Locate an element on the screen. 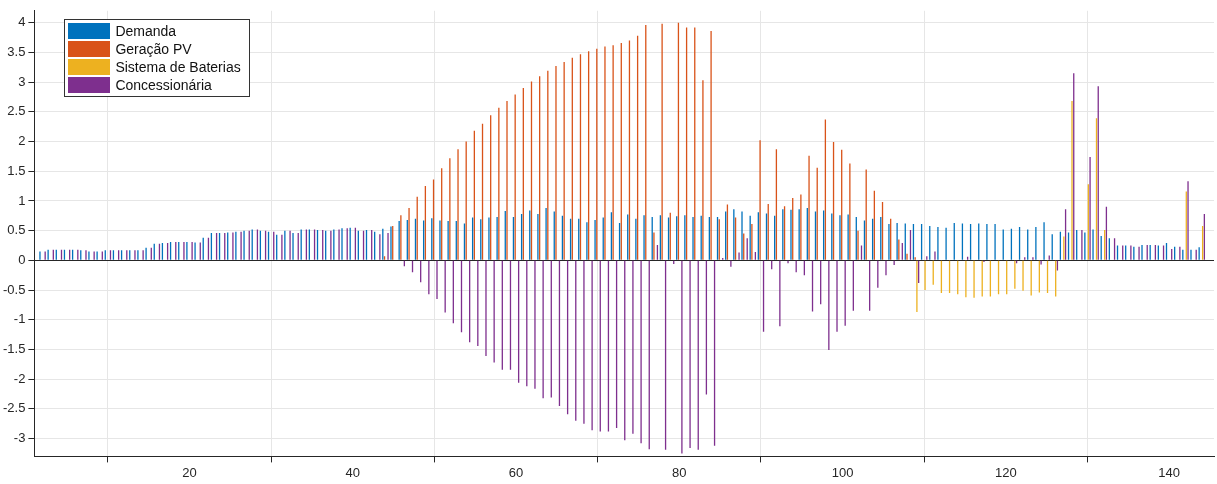 The height and width of the screenshot is (484, 1217). legend-label: Geração PV is located at coordinates (153, 48).